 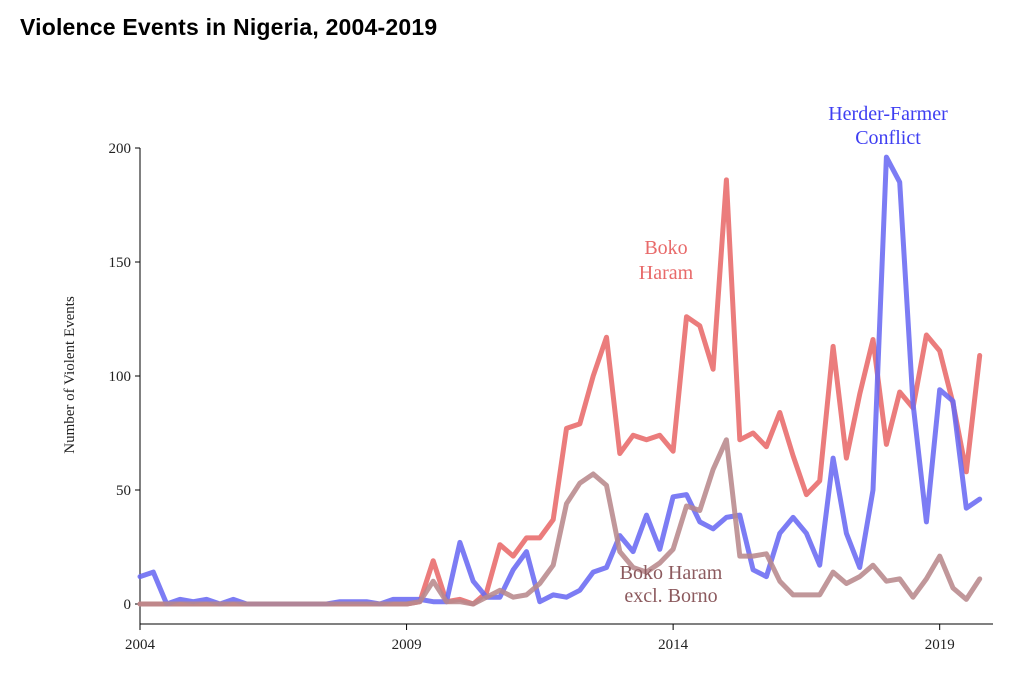 What do you see at coordinates (888, 114) in the screenshot?
I see `series-label-2-line-1: Herder-Farmer` at bounding box center [888, 114].